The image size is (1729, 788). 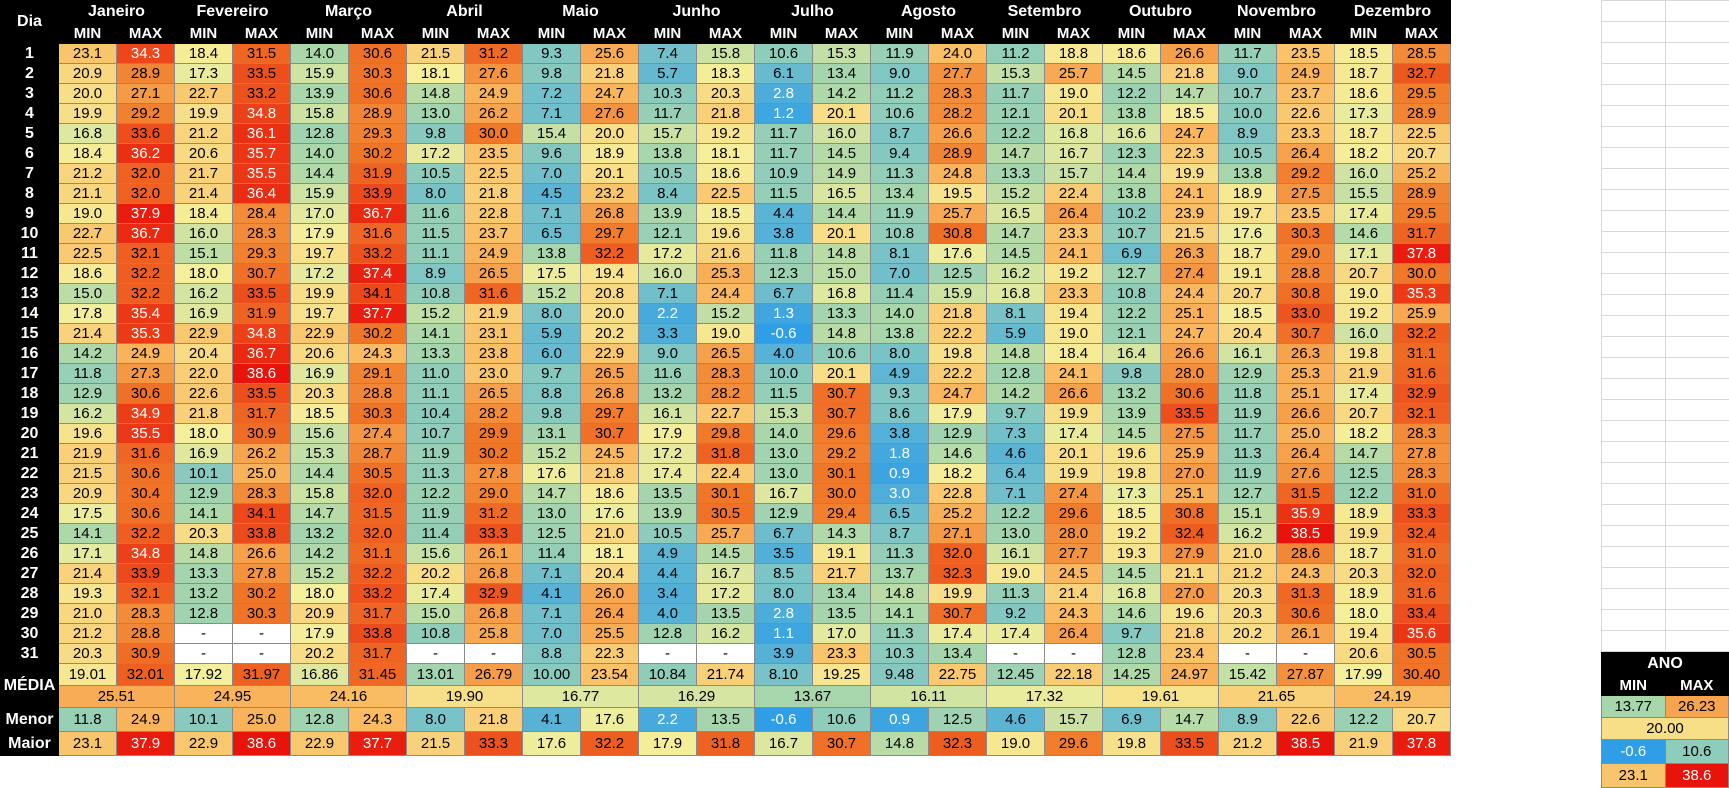 What do you see at coordinates (725, 513) in the screenshot?
I see `temp-cell: 30.5` at bounding box center [725, 513].